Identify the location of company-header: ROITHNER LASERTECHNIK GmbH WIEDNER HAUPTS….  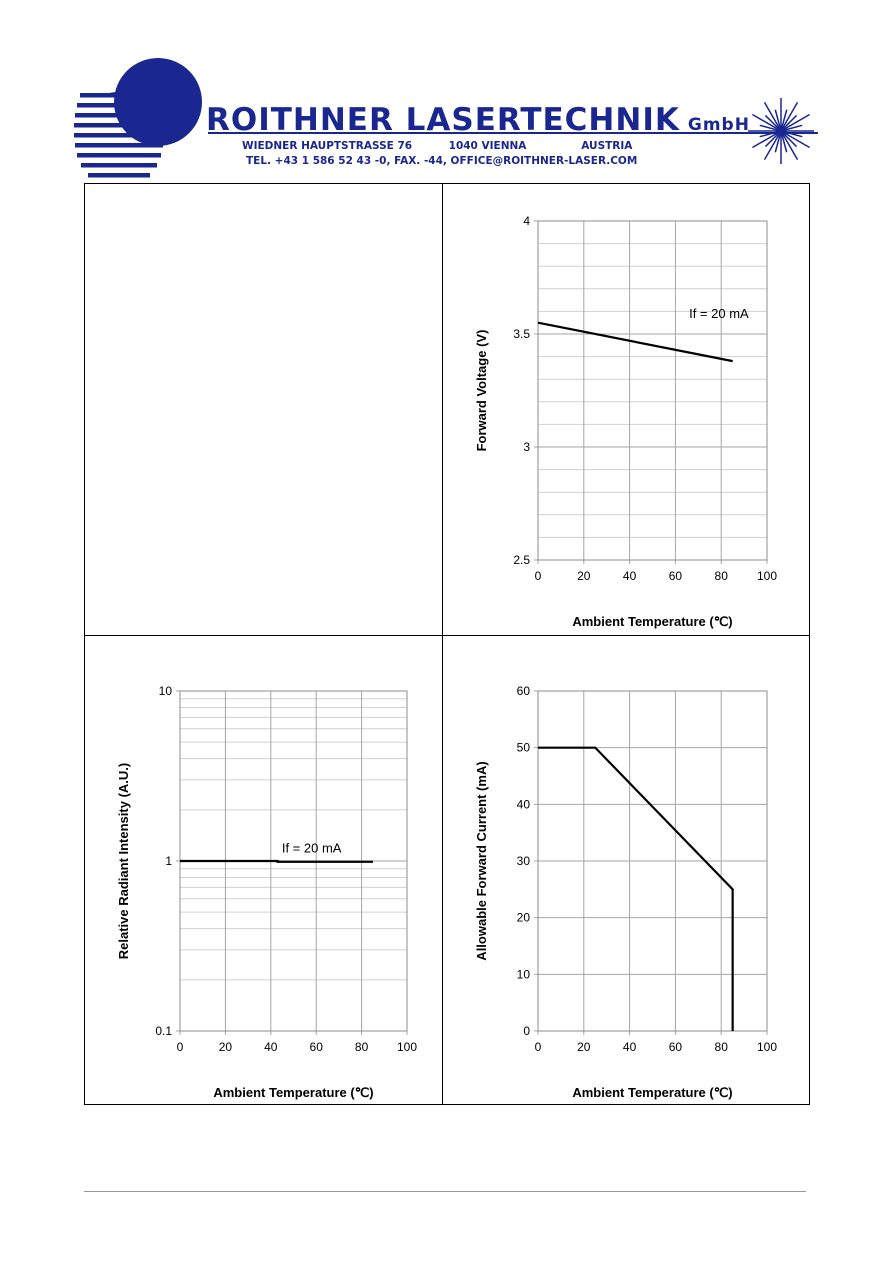
(446, 121).